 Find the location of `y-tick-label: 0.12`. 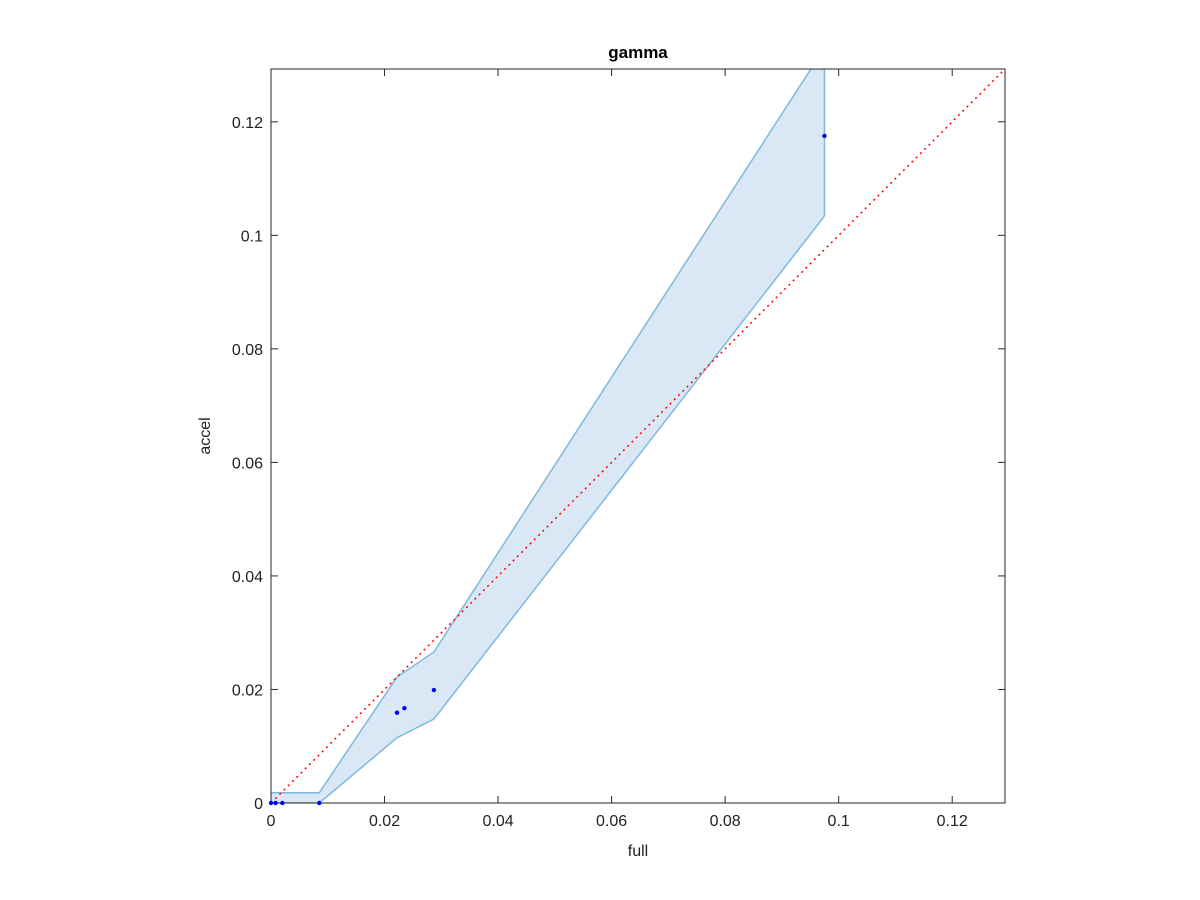

y-tick-label: 0.12 is located at coordinates (247, 123).